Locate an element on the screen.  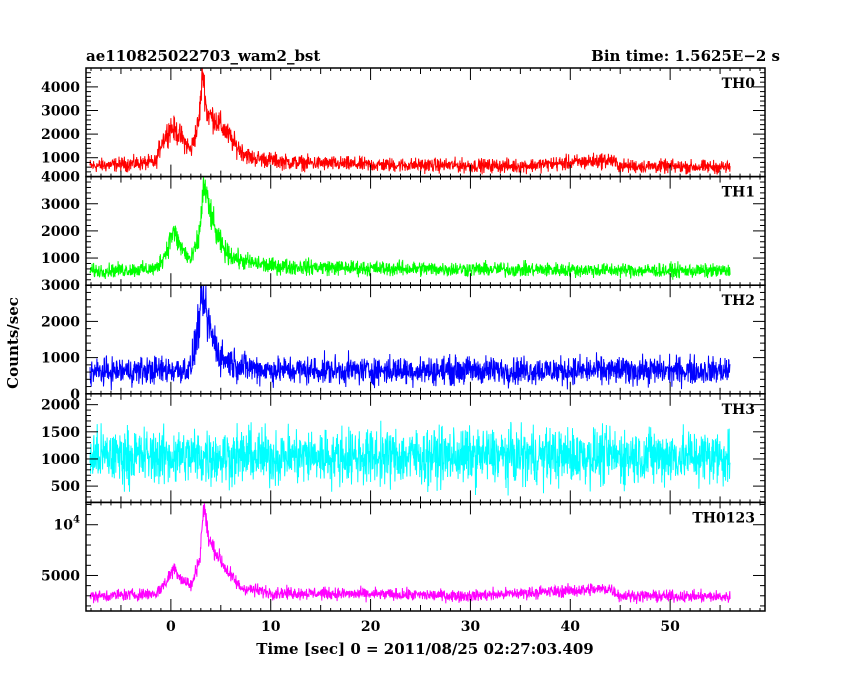
panel-frame is located at coordinates (425, 556).